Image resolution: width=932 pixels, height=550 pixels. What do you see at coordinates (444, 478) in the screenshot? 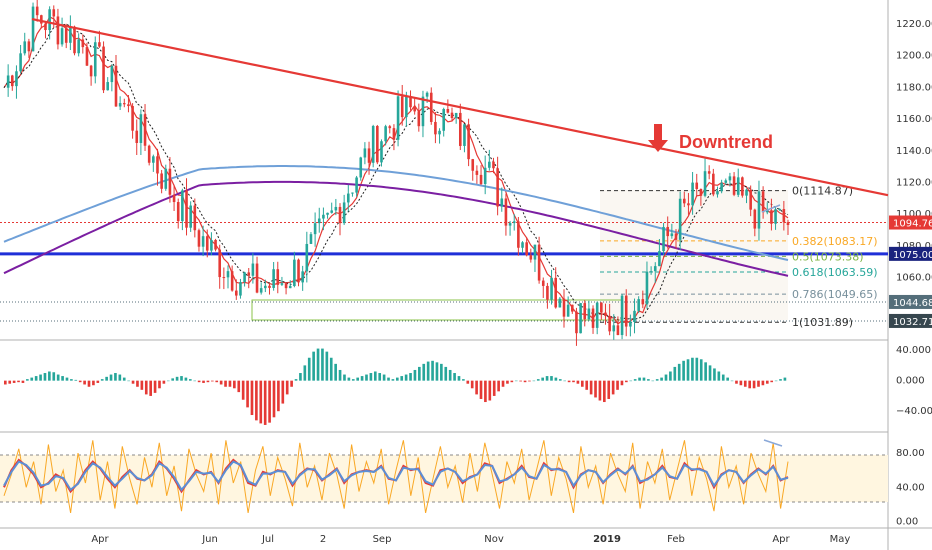
I see `stoch-band` at bounding box center [444, 478].